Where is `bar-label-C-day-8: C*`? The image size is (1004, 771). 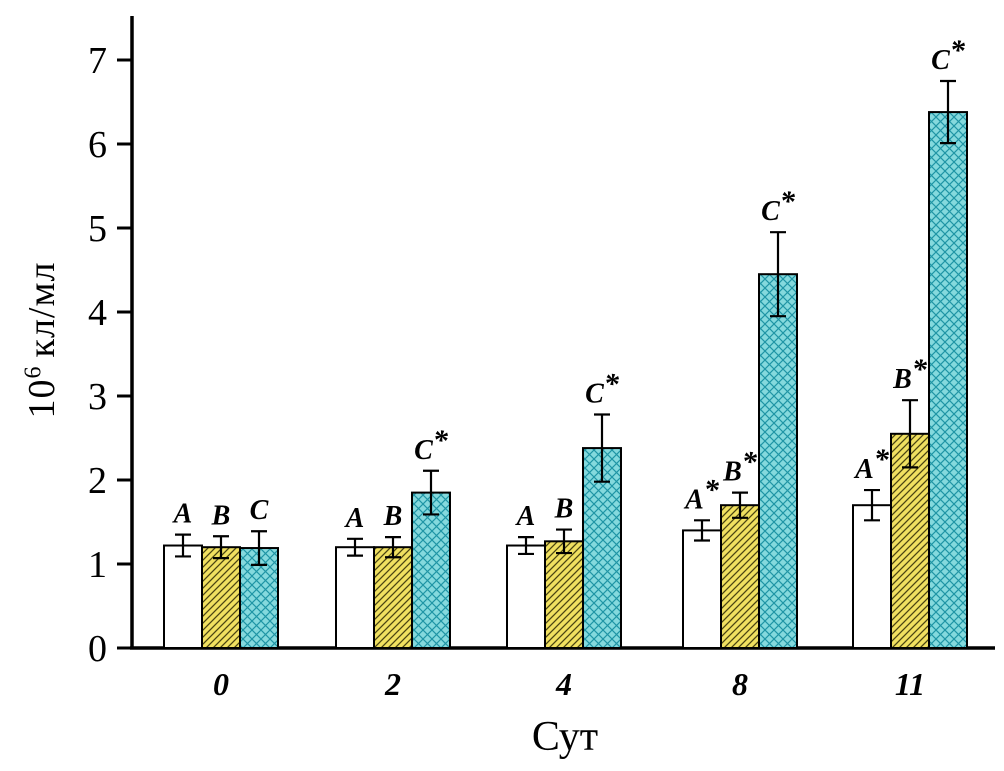
bar-label-C-day-8: C* is located at coordinates (778, 206).